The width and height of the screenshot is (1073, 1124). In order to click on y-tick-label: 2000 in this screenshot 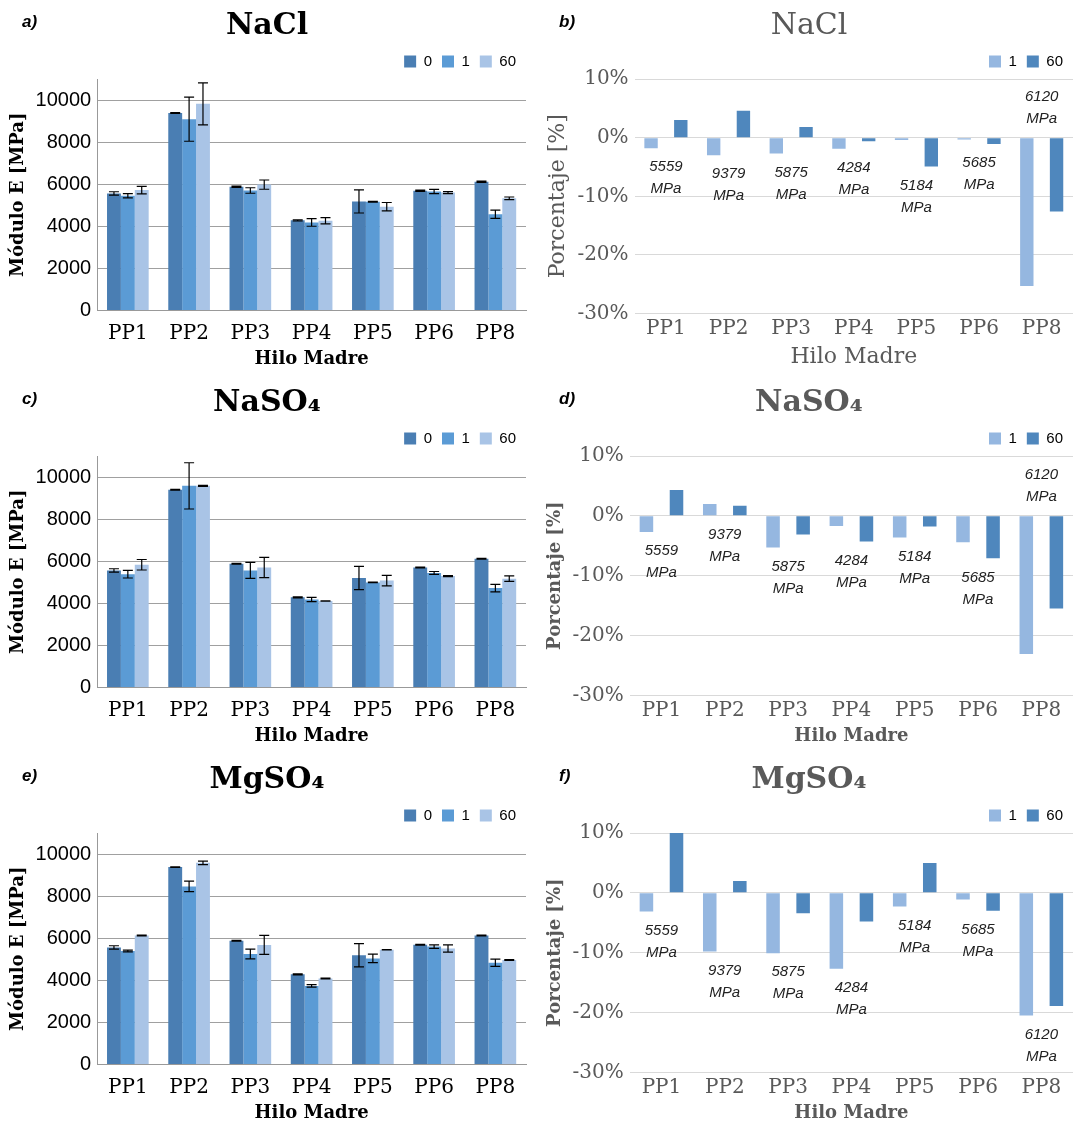, I will do `click(69, 1020)`.